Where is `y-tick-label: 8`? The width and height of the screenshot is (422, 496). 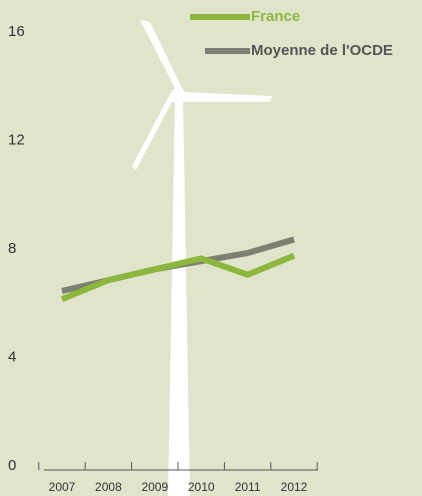
y-tick-label: 8 is located at coordinates (12, 248).